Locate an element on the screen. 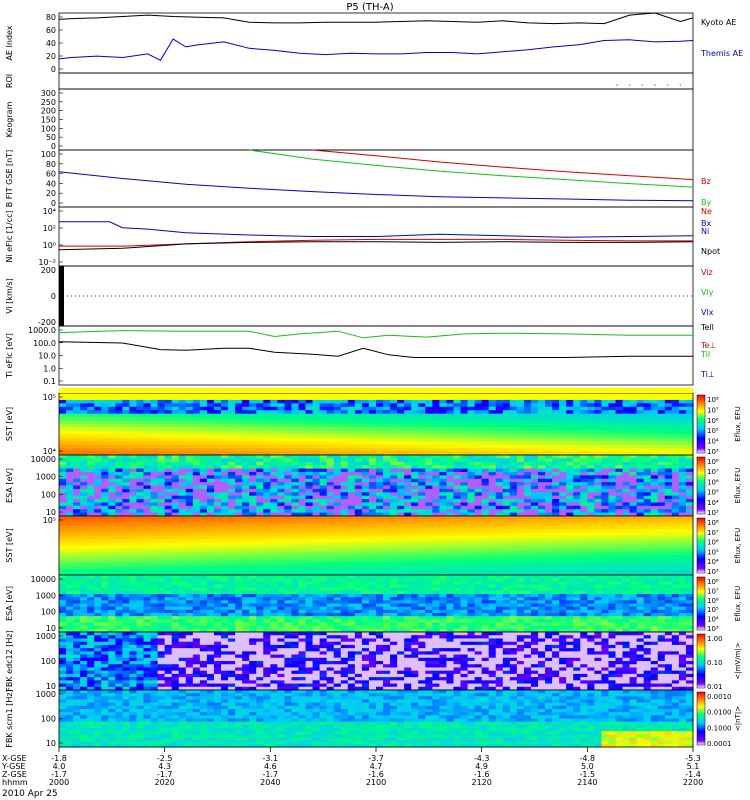 This screenshot has height=800, width=750. y-tick-label: 150 is located at coordinates (48, 120).